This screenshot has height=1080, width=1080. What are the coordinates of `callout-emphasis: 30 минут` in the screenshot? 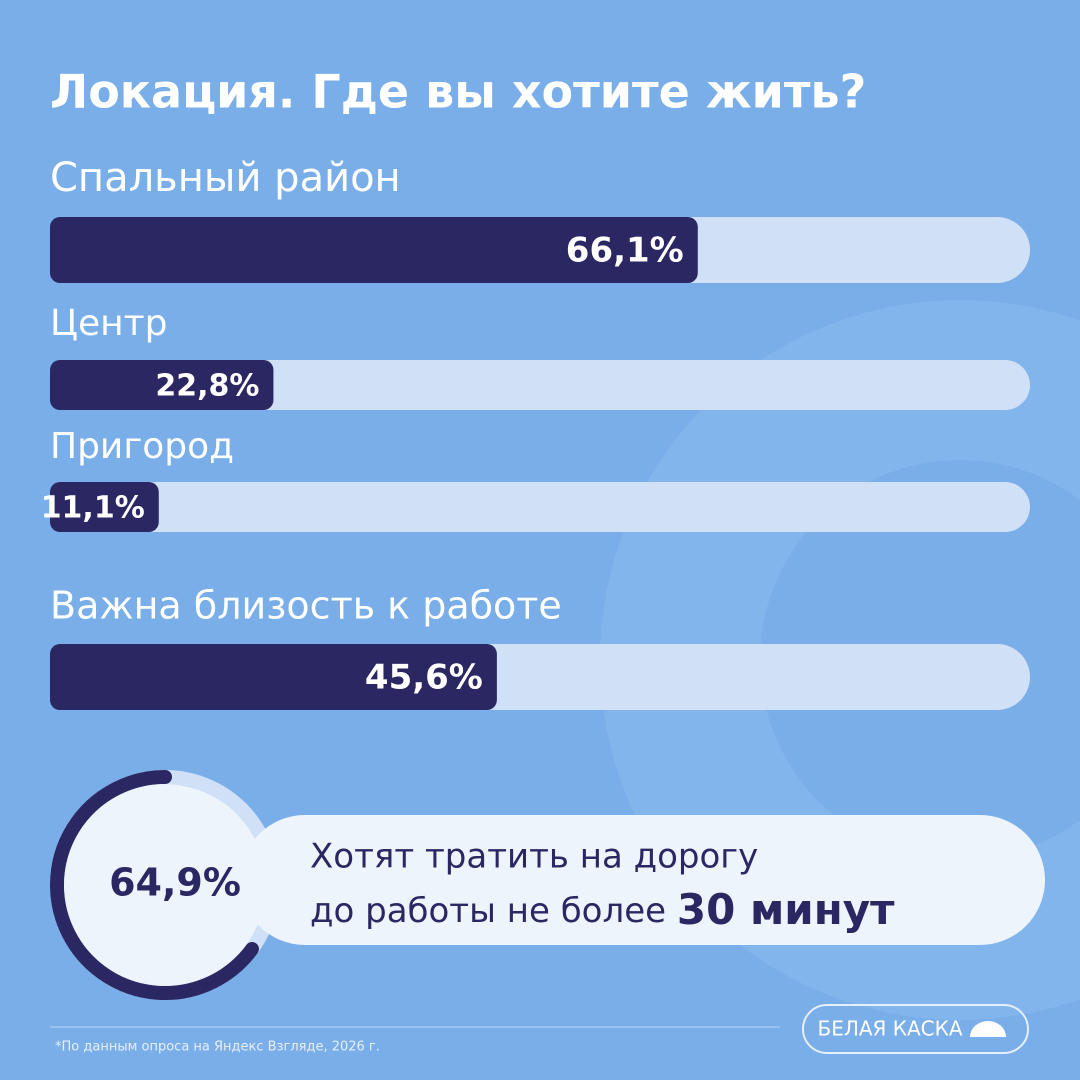 It's located at (786, 909).